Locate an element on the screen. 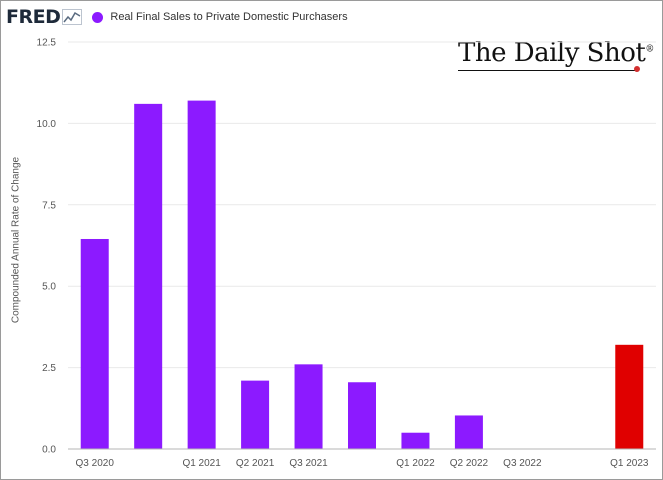 The image size is (663, 480). x-tick-label: Q3 2022 is located at coordinates (522, 463).